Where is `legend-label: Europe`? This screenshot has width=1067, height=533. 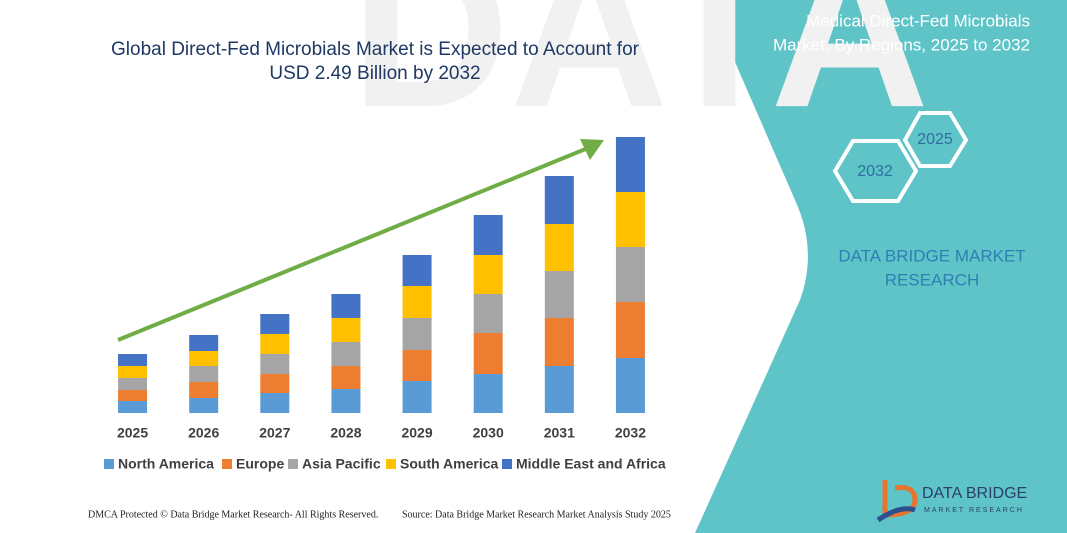 legend-label: Europe is located at coordinates (260, 464).